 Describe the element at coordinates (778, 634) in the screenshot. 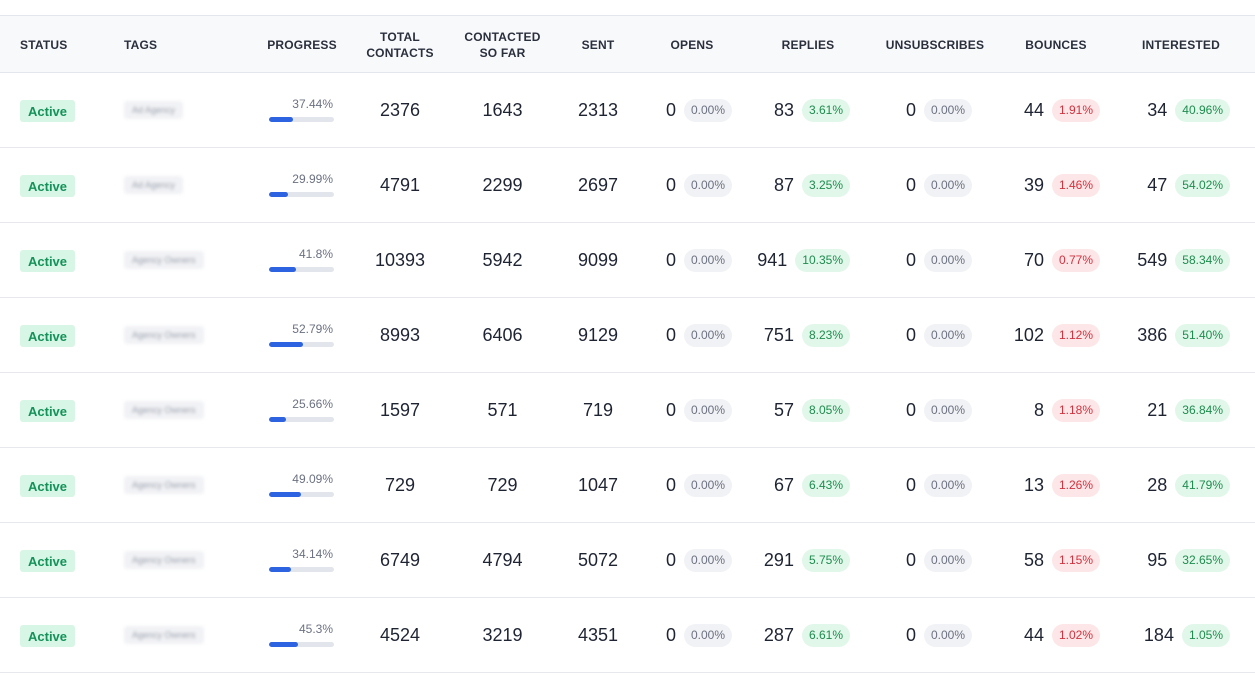

I see `replies-count: 287` at that location.